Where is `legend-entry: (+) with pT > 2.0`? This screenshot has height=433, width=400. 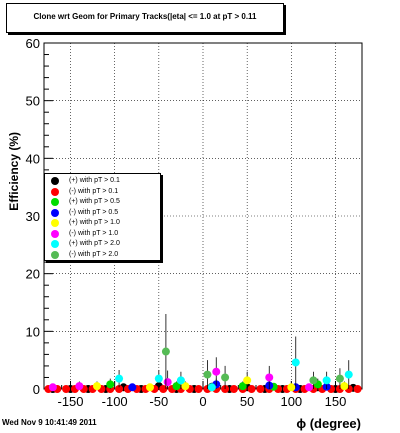
legend-entry: (+) with pT > 2.0 is located at coordinates (102, 244).